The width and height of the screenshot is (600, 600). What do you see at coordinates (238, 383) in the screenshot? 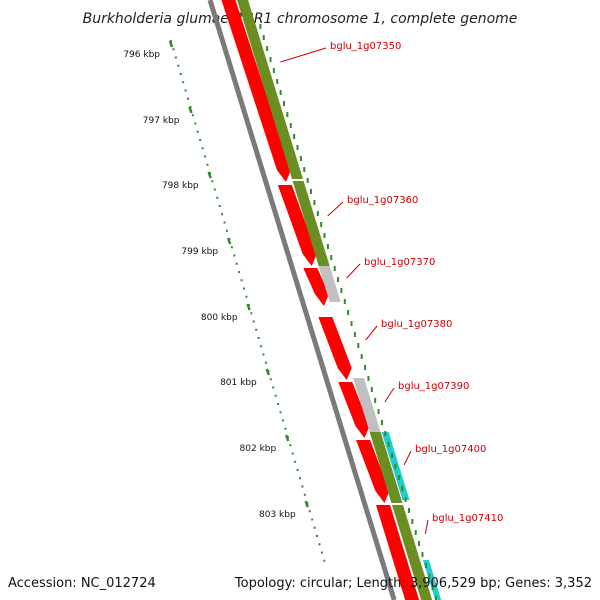
I see `tick-label: 801 kbp` at bounding box center [238, 383].